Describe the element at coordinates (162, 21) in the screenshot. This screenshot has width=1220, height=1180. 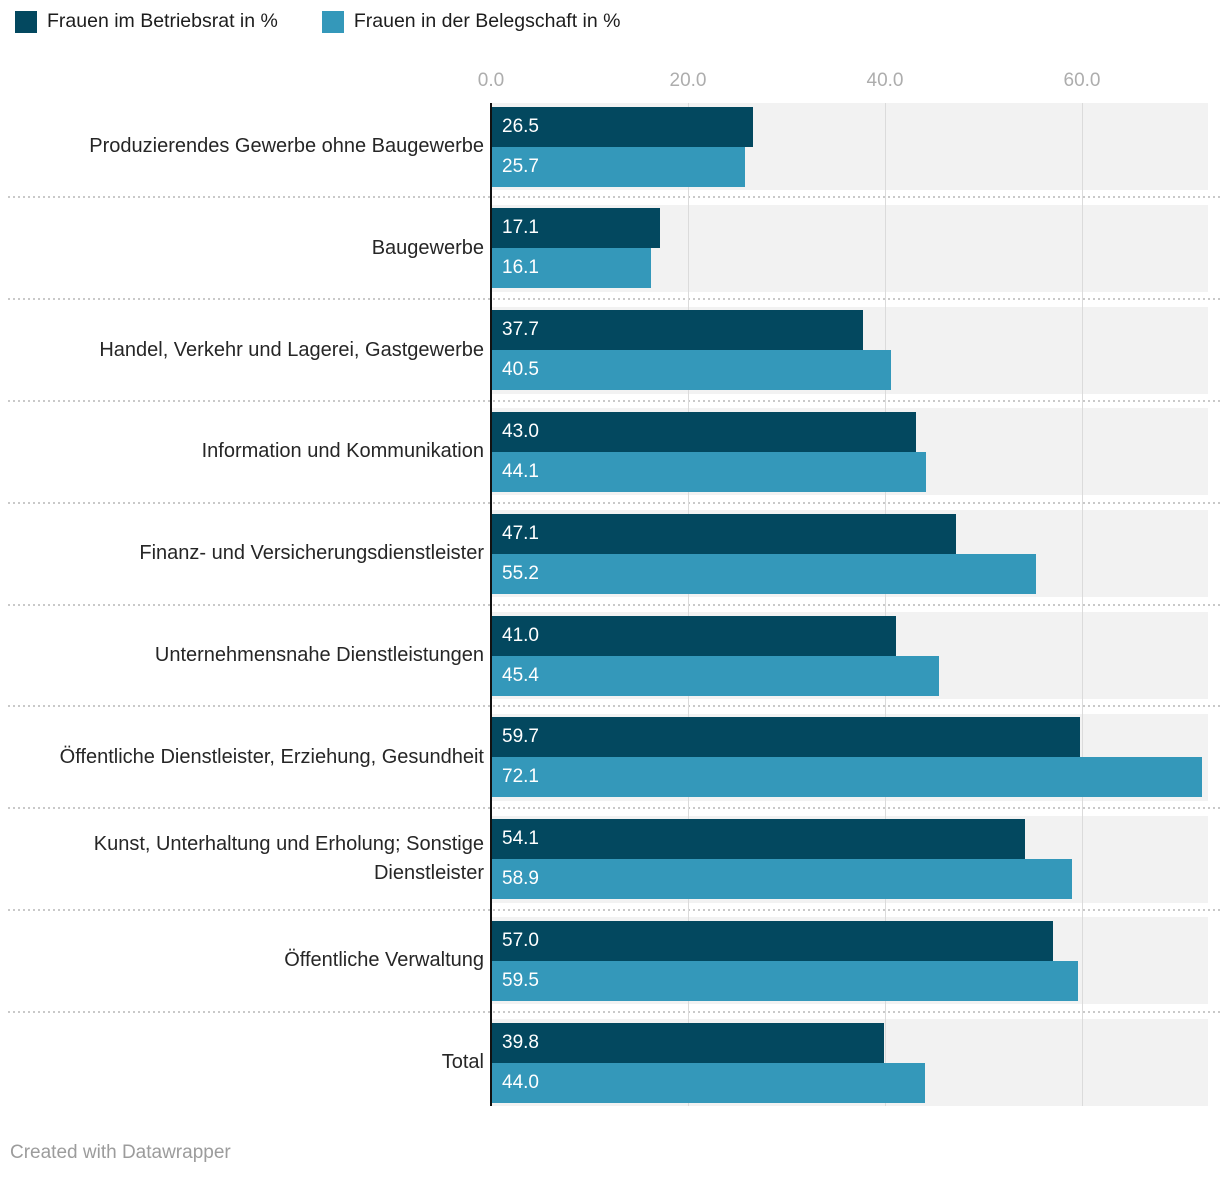
I see `legend-label-betriebsrat: Frauen im Betriebsrat in %` at that location.